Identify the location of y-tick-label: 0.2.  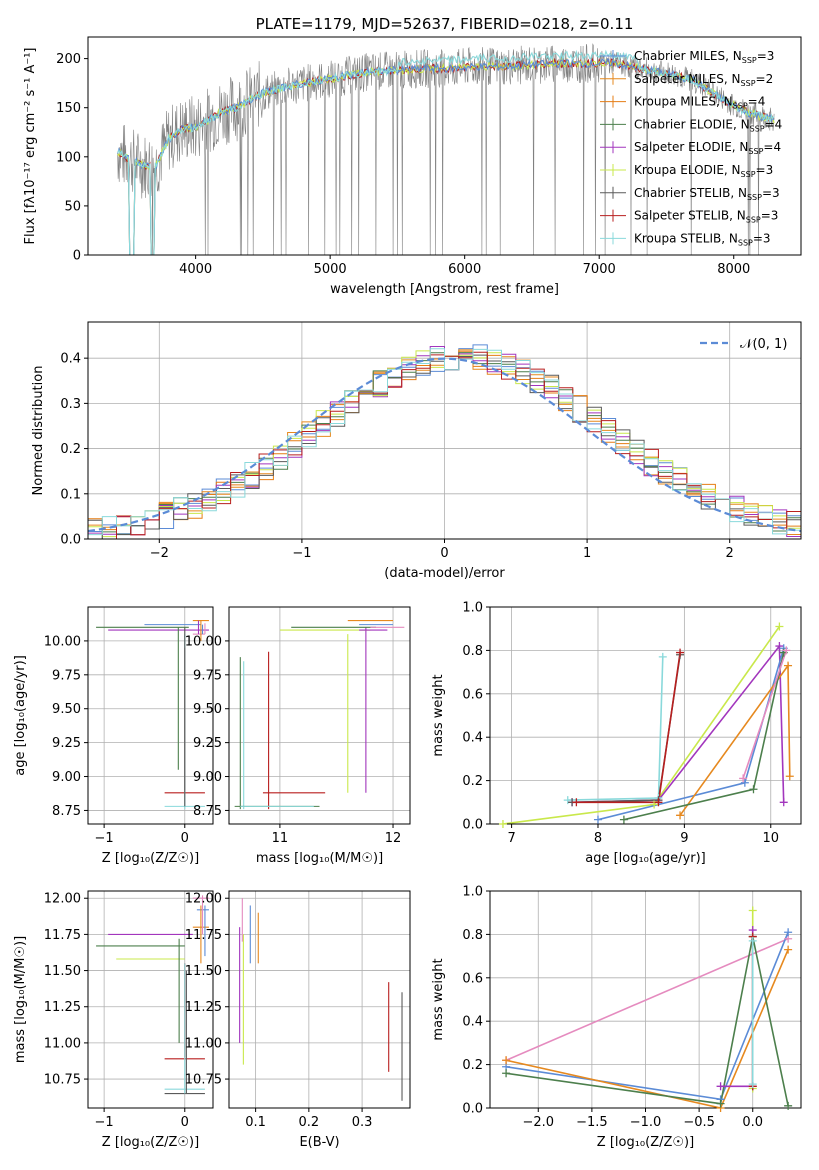
(472, 781).